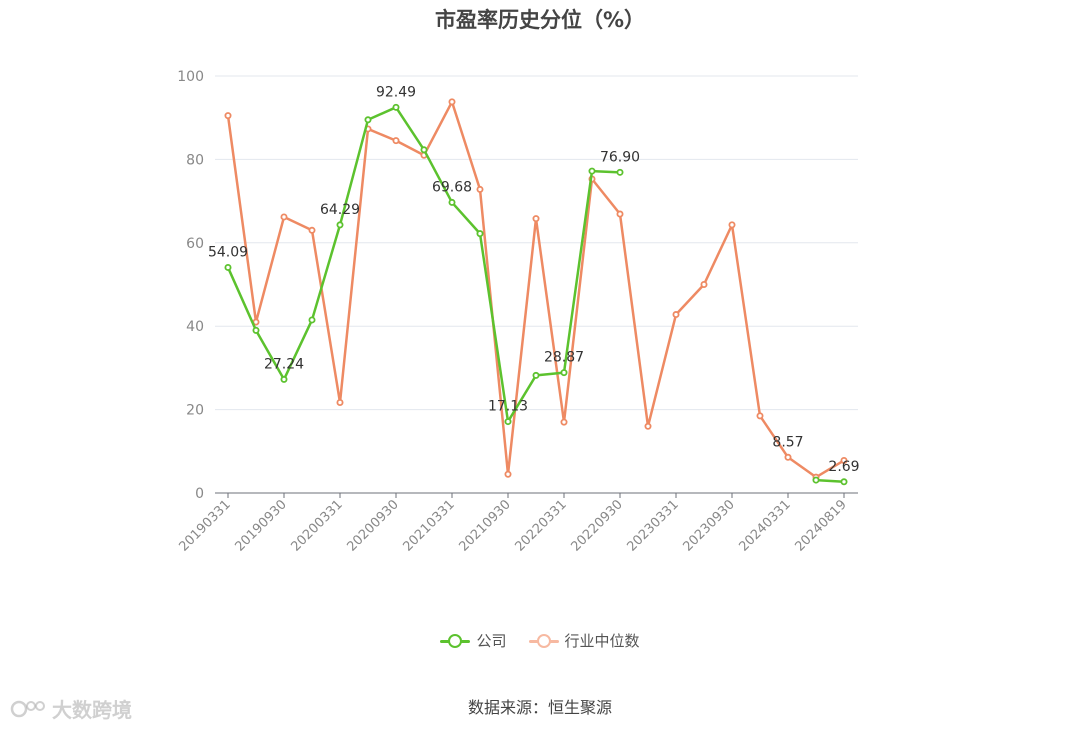 Image resolution: width=1080 pixels, height=729 pixels. Describe the element at coordinates (199, 494) in the screenshot. I see `y-tick-label: 0` at that location.